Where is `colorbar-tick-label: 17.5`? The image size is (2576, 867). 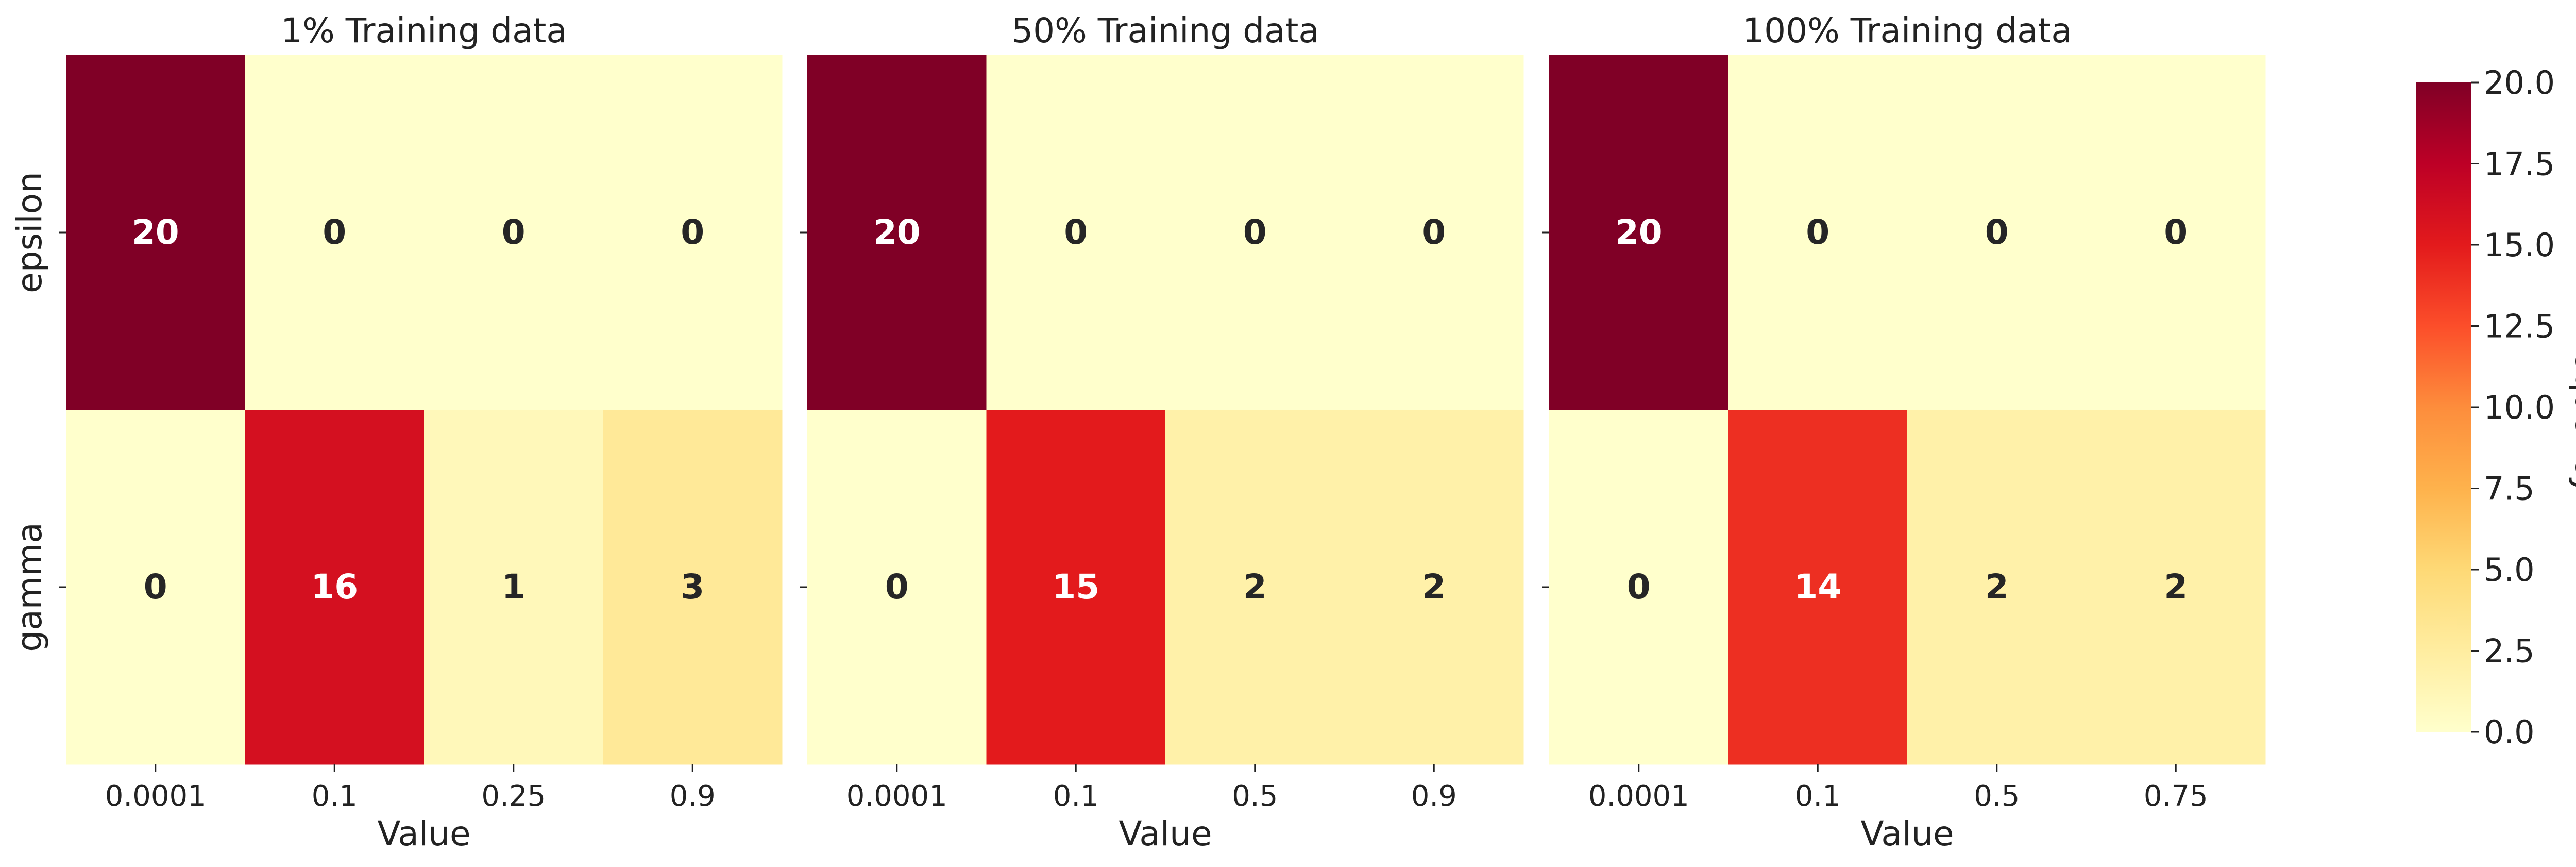 colorbar-tick-label: 17.5 is located at coordinates (2519, 164).